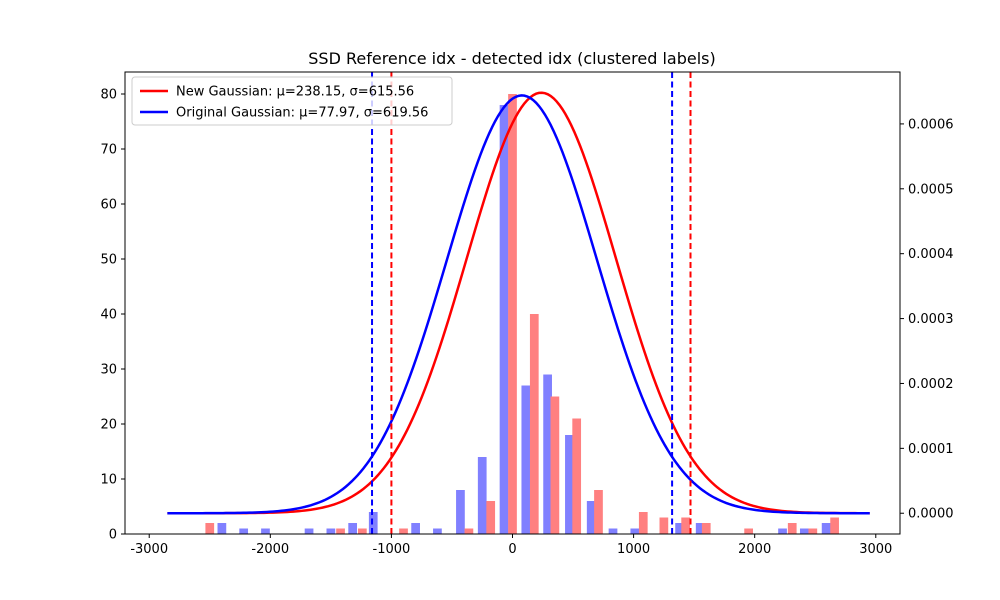 The height and width of the screenshot is (600, 1000). What do you see at coordinates (108, 260) in the screenshot?
I see `y-tick-label-5: 50` at bounding box center [108, 260].